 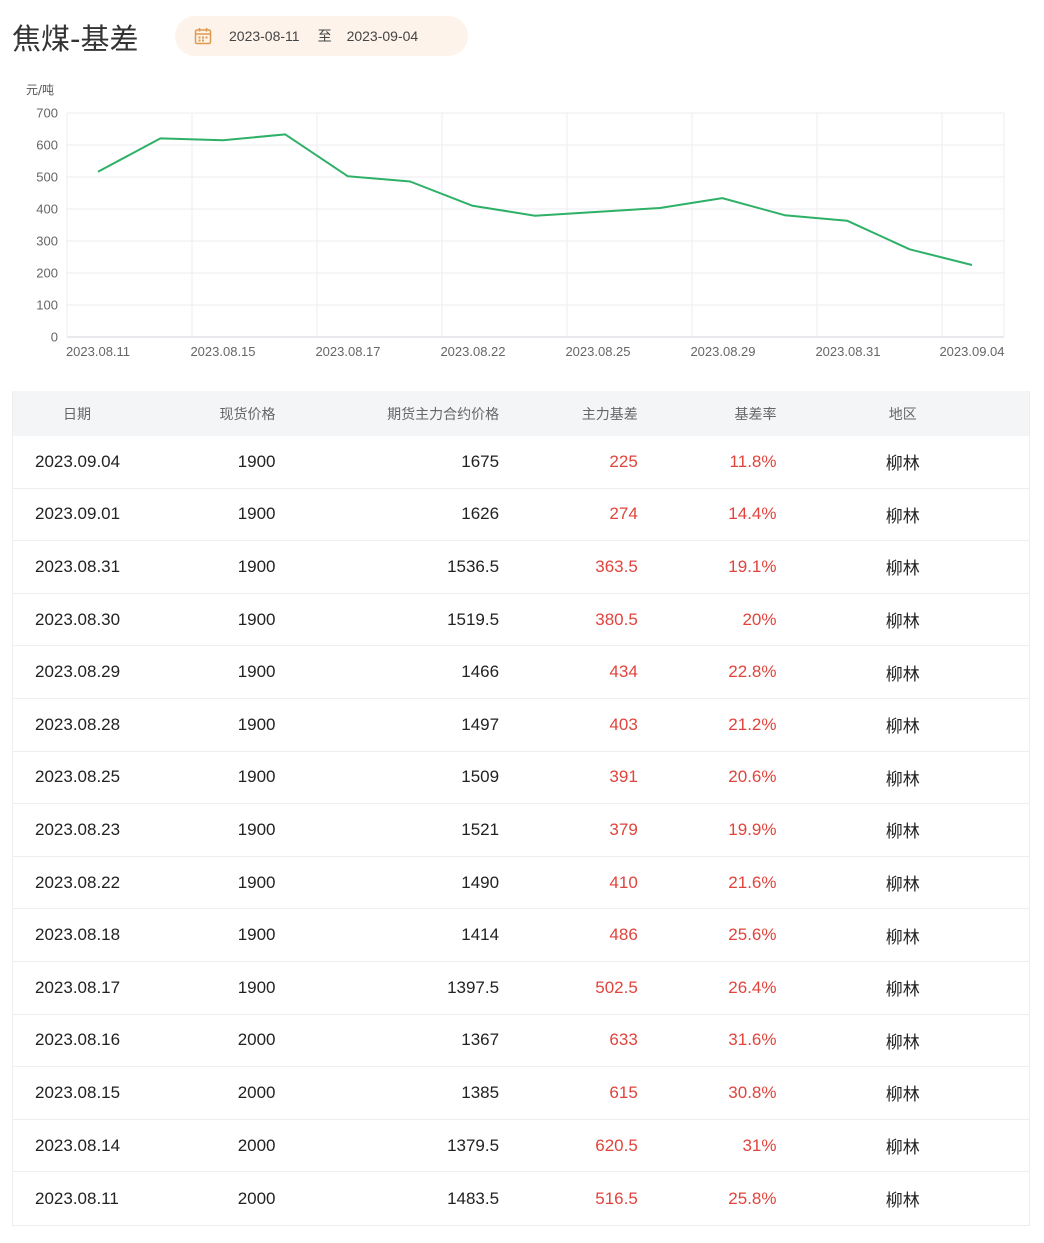 What do you see at coordinates (752, 987) in the screenshot?
I see `cell-basis-rate: 26.4%` at bounding box center [752, 987].